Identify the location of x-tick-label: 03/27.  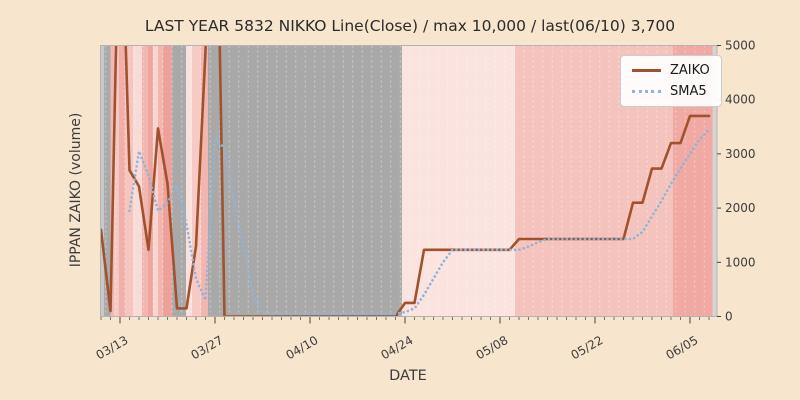
(207, 347).